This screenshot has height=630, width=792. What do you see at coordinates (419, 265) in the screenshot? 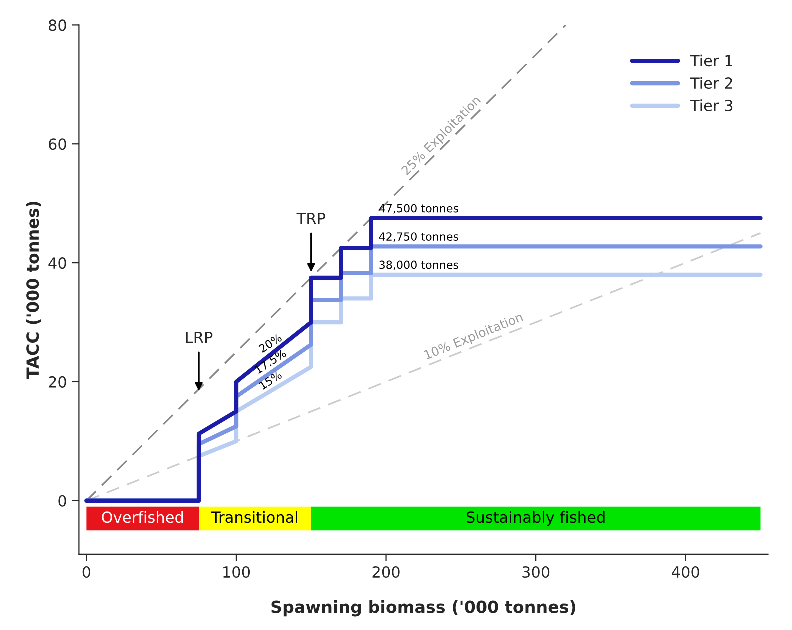
I see `annotation: 38,000 tonnes` at bounding box center [419, 265].